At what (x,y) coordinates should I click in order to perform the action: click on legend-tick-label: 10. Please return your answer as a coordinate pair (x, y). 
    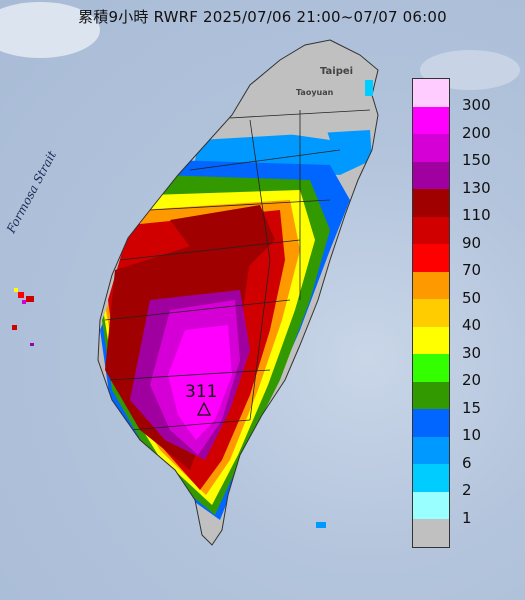
    Looking at the image, I should click on (472, 435).